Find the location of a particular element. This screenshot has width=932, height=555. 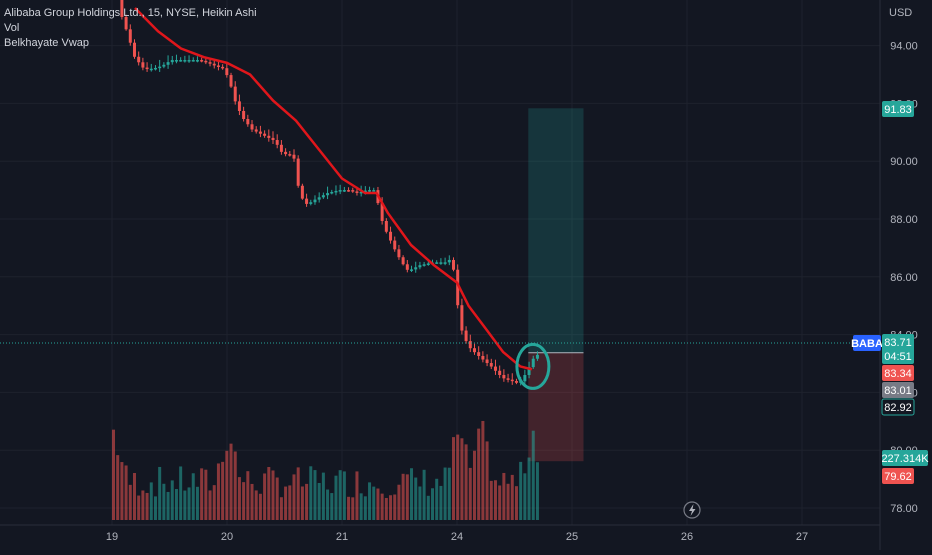

lightning-icon-glyph is located at coordinates (692, 510).